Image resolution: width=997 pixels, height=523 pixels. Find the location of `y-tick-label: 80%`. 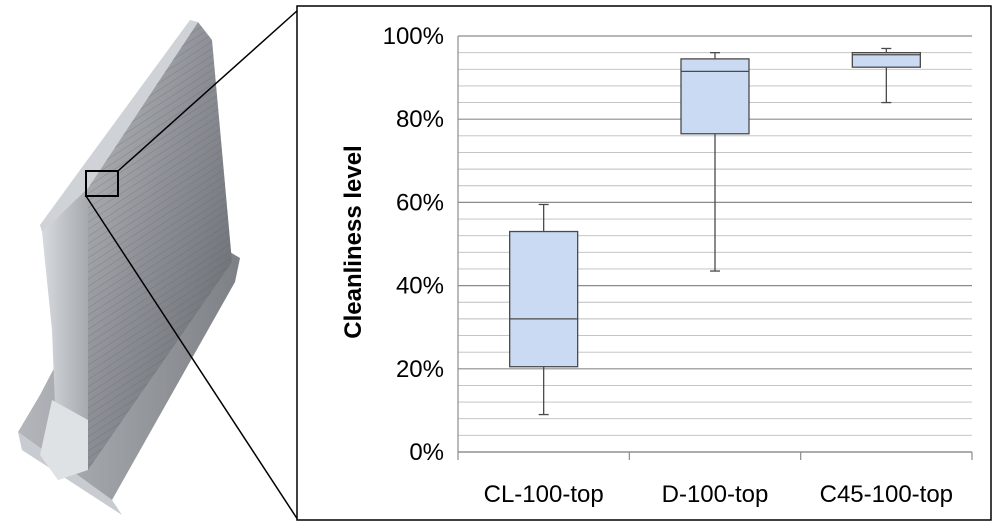

y-tick-label: 80% is located at coordinates (420, 119).